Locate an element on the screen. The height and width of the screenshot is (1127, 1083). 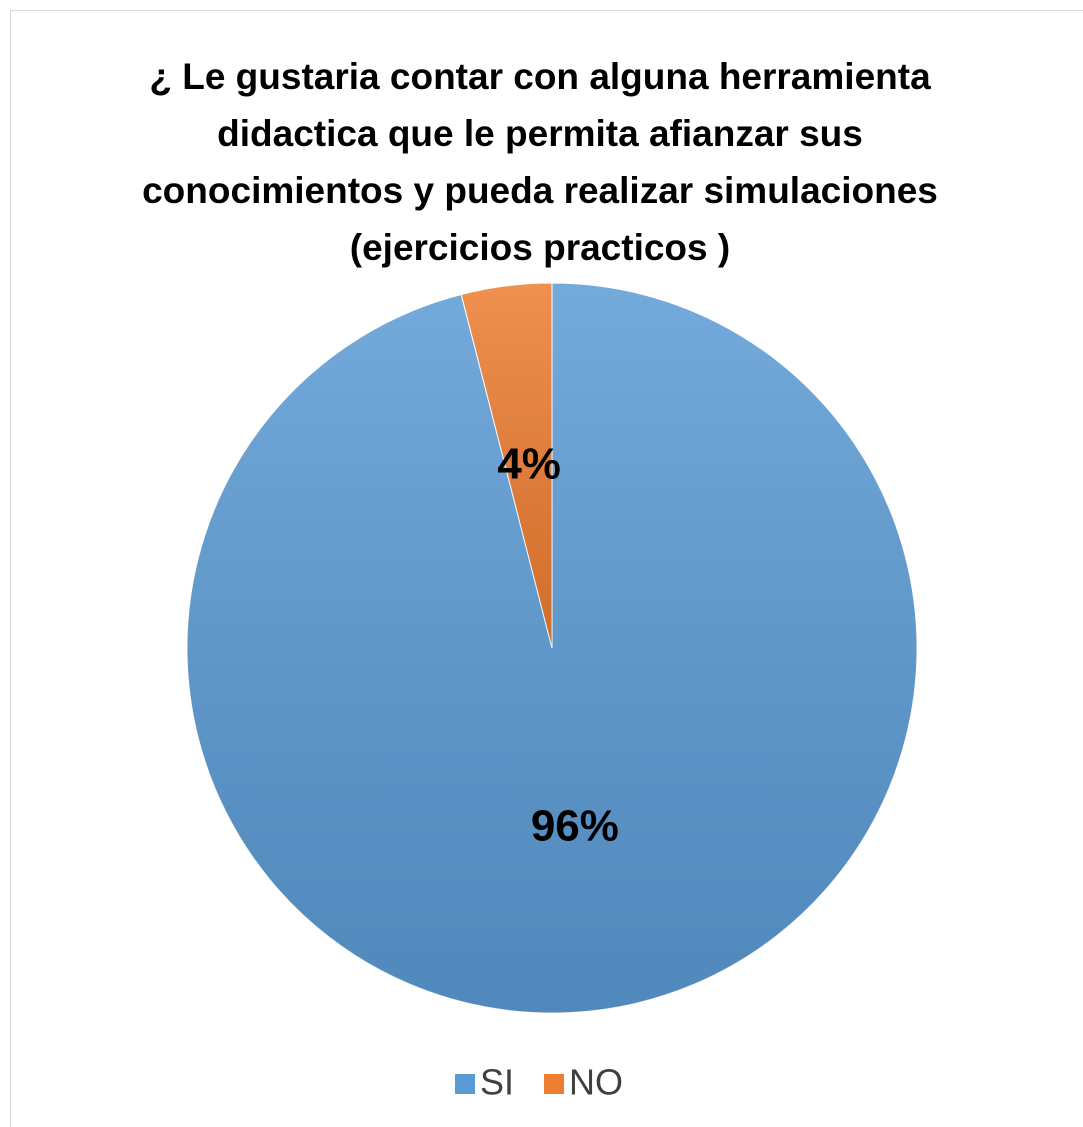
data-label: 96% is located at coordinates (575, 826).